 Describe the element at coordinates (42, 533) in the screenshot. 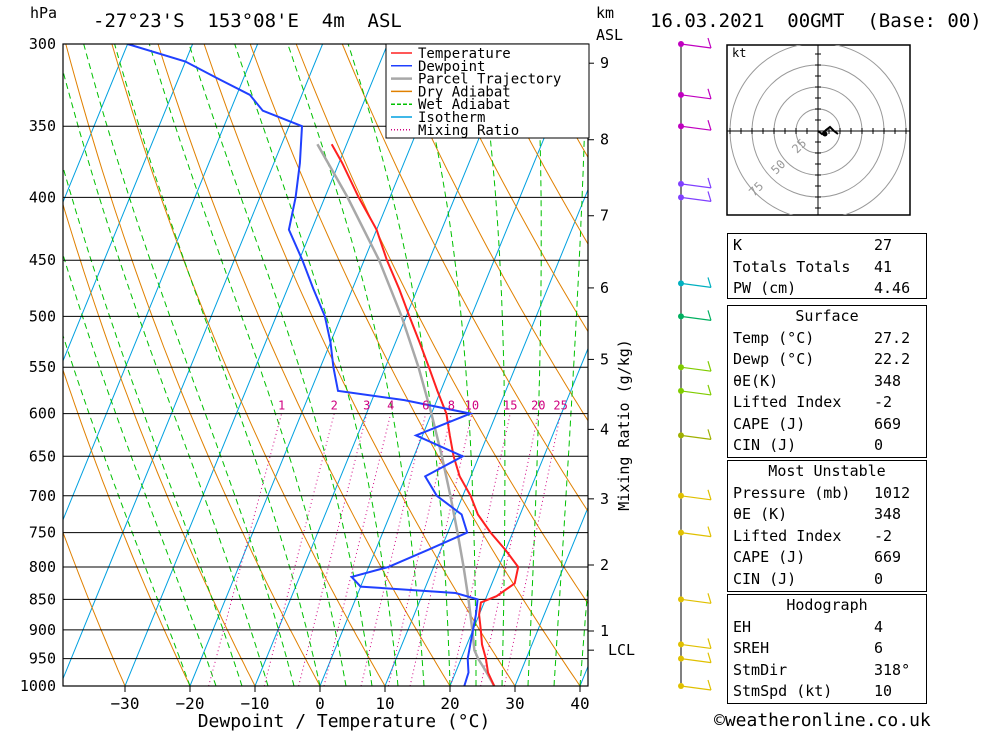

I see `pressure-tick-label: 750` at that location.